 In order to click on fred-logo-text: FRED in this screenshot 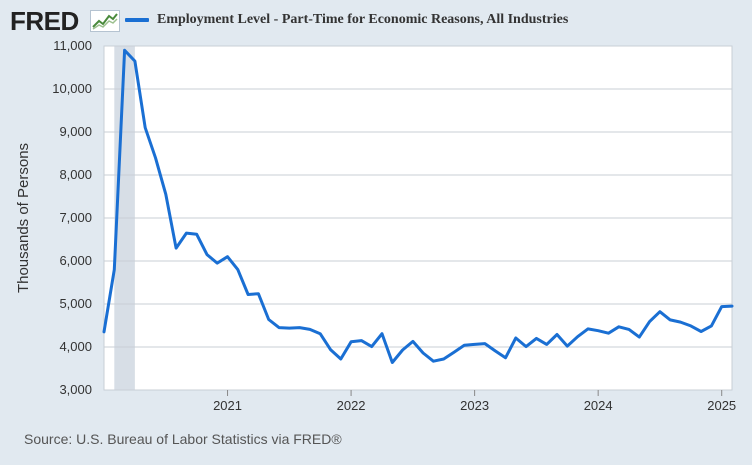, I will do `click(44, 21)`.